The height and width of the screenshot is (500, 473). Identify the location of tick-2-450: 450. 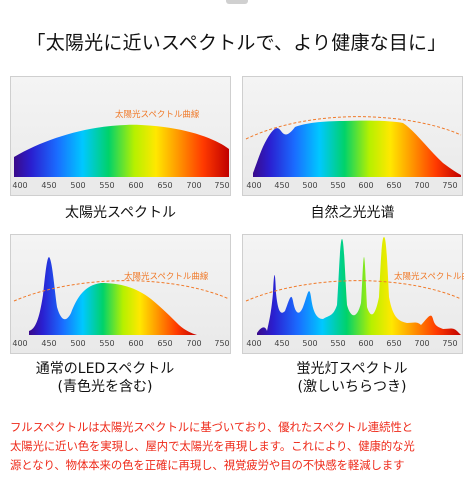
(281, 185).